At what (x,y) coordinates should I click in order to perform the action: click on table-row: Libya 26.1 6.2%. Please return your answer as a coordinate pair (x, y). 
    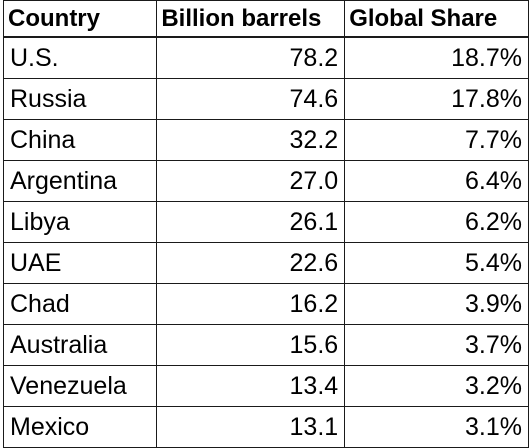
    Looking at the image, I should click on (265, 222).